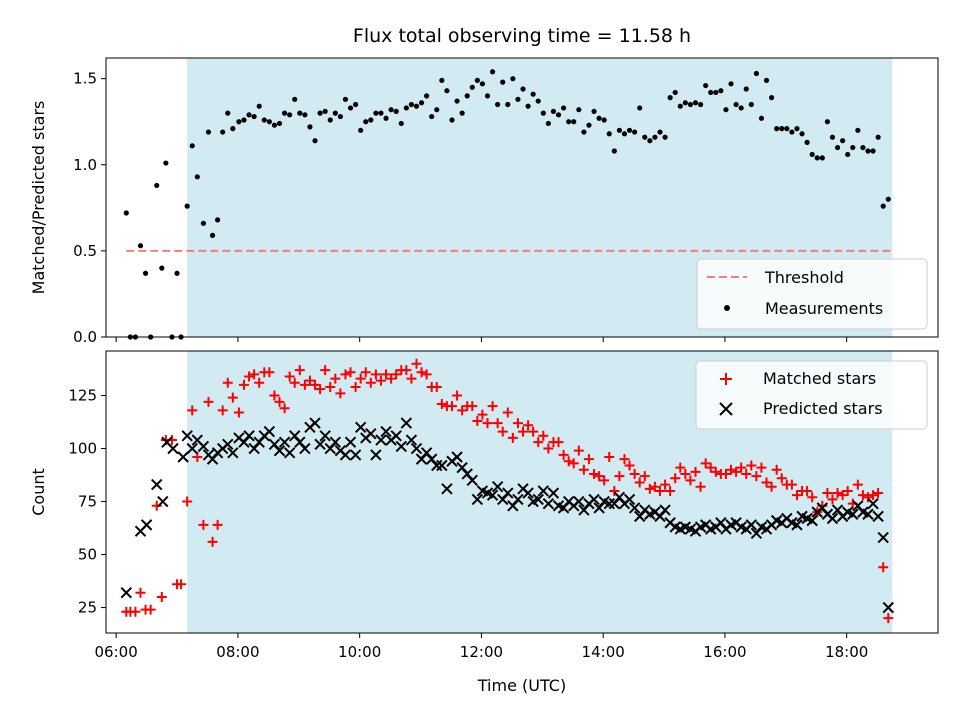 The width and height of the screenshot is (960, 720). What do you see at coordinates (726, 379) in the screenshot?
I see `legend-matched-swatch` at bounding box center [726, 379].